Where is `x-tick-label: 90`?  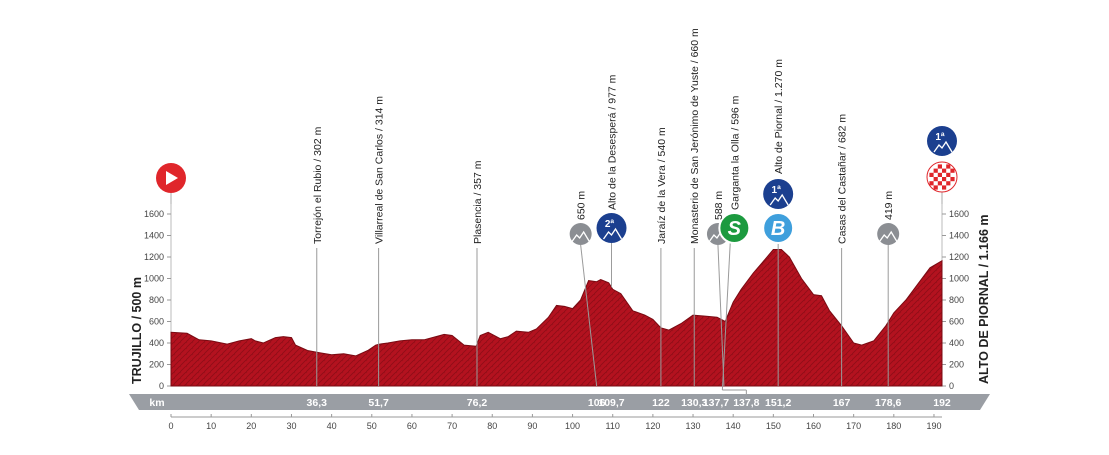 x-tick-label: 90 is located at coordinates (532, 426).